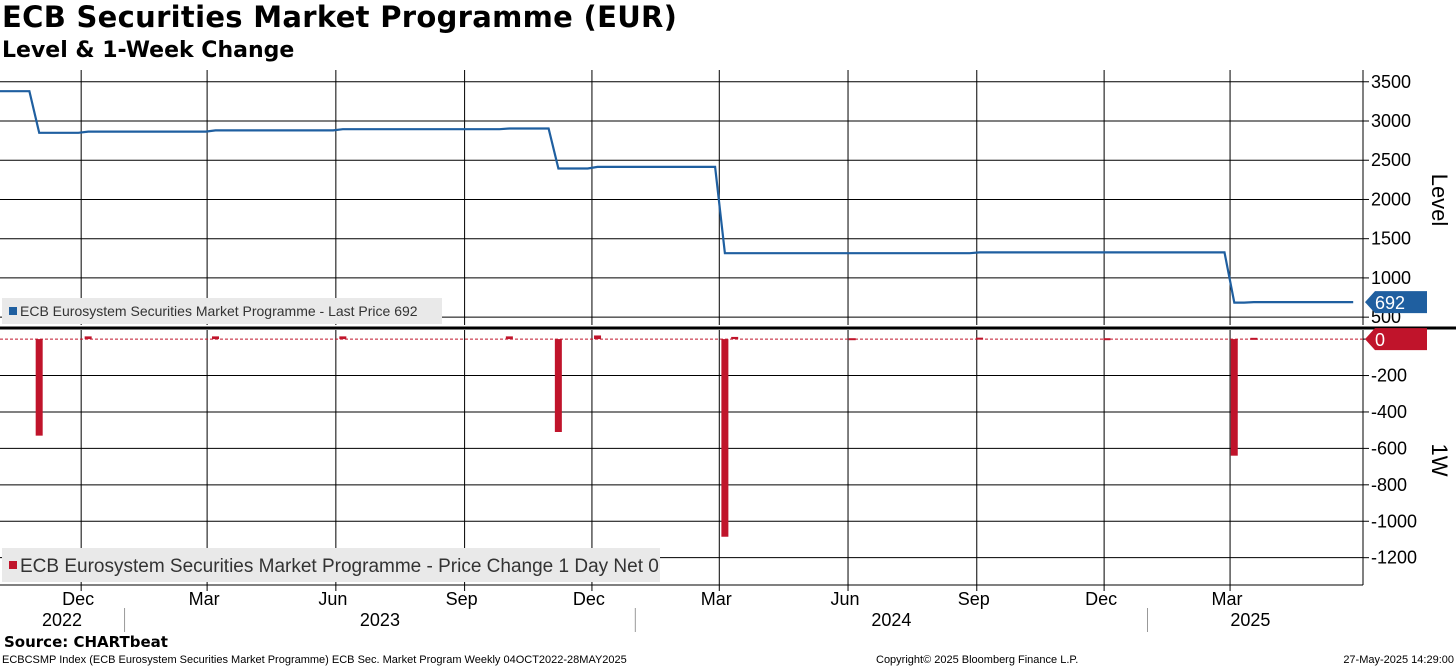 This screenshot has width=1456, height=668. Describe the element at coordinates (1390, 303) in the screenshot. I see `last-value-level-text: 692` at that location.